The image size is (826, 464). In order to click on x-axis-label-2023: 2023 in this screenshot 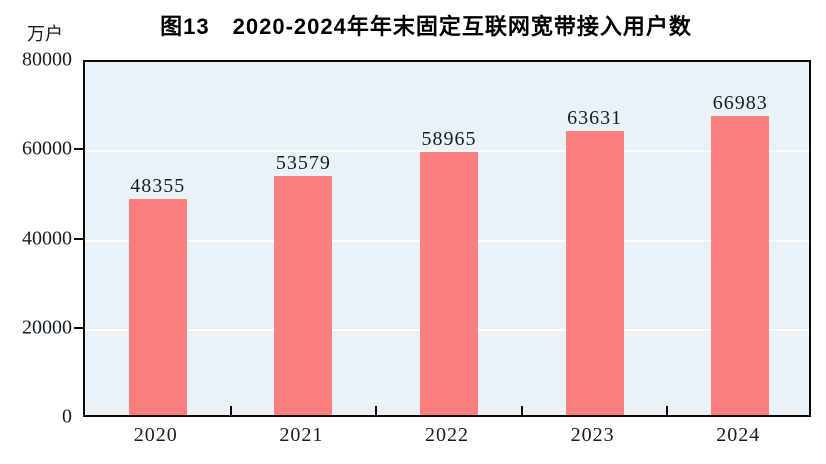, I will do `click(592, 435)`.